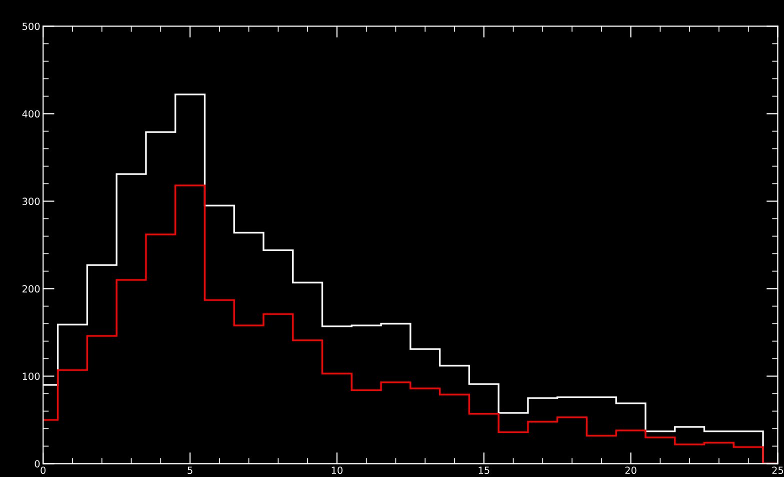  Describe the element at coordinates (31, 202) in the screenshot. I see `y-tick-label: 300` at that location.